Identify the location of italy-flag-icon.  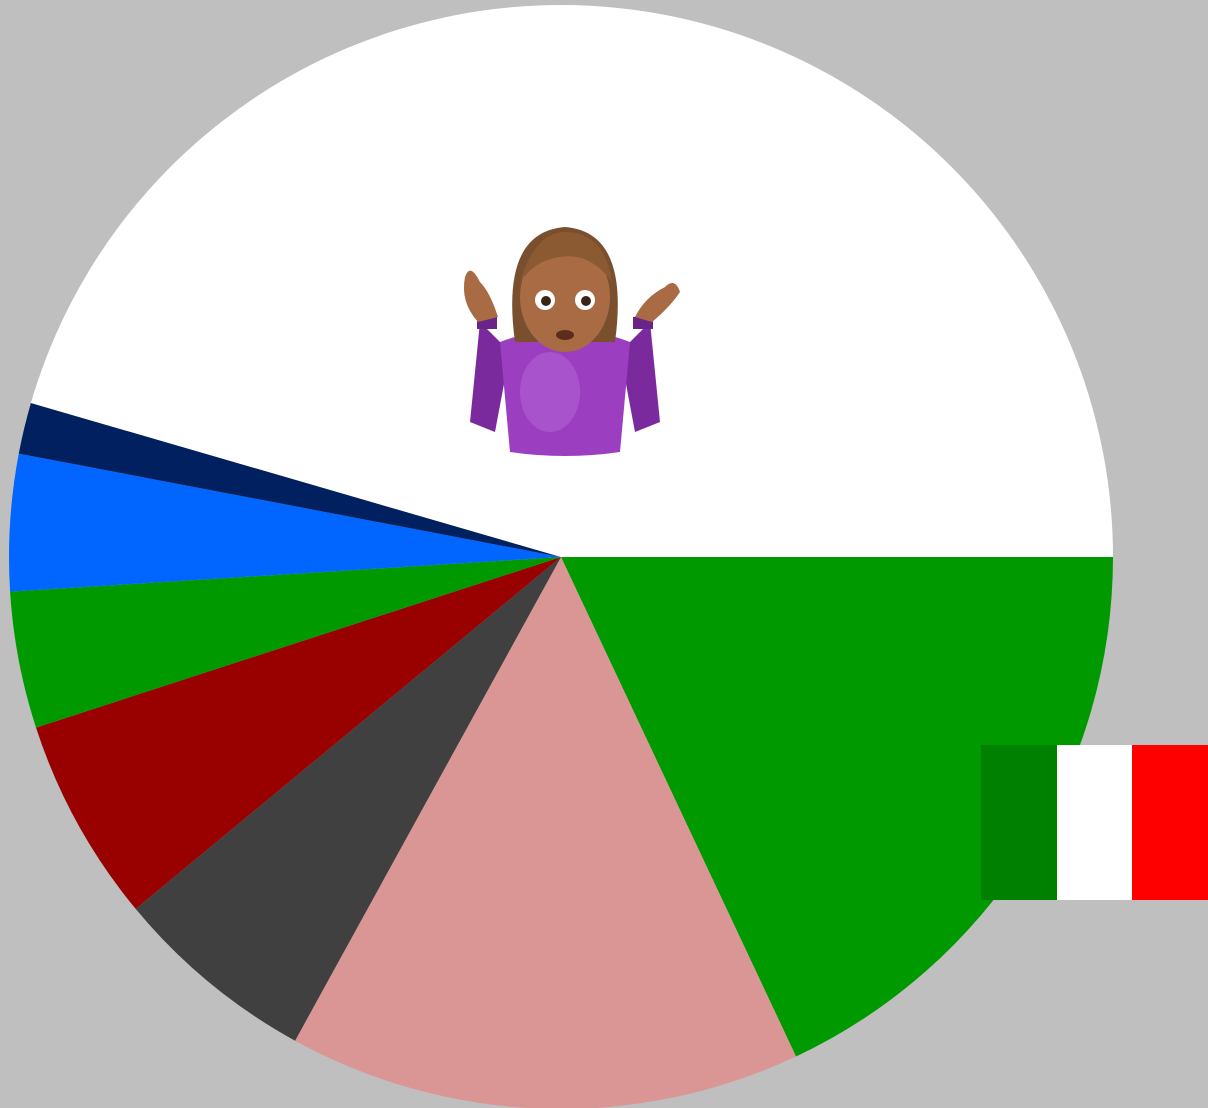
(1094, 822).